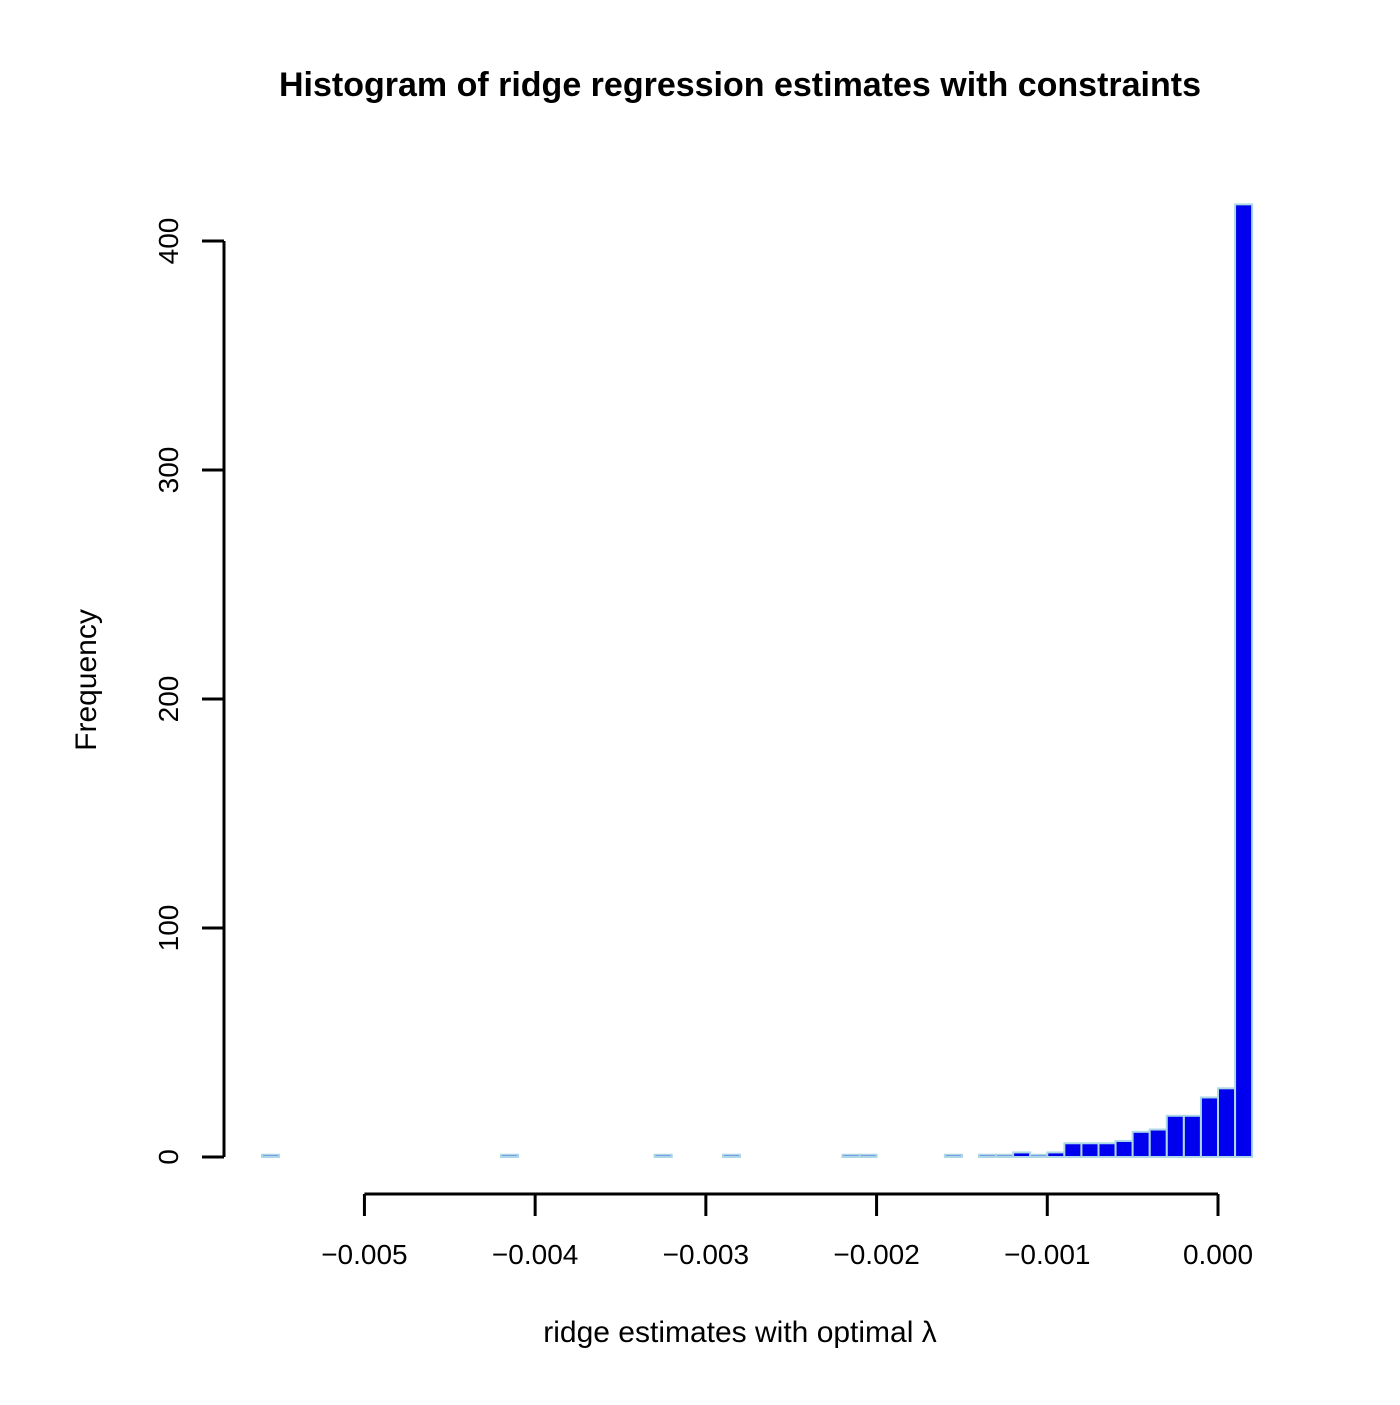 This screenshot has width=1400, height=1405. Describe the element at coordinates (740, 1332) in the screenshot. I see `x-axis-label: ridge estimates with optimal λ` at that location.